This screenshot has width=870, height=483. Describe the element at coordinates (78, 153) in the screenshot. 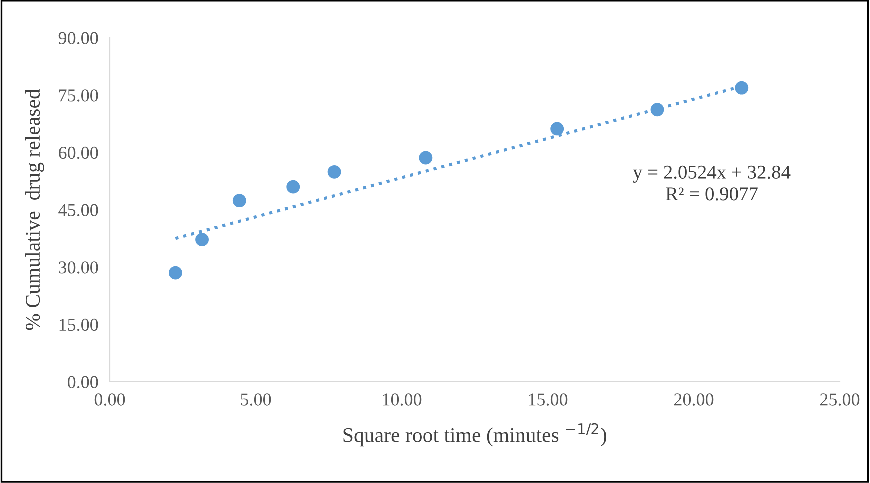

I see `y-tick-label: 60.00` at that location.